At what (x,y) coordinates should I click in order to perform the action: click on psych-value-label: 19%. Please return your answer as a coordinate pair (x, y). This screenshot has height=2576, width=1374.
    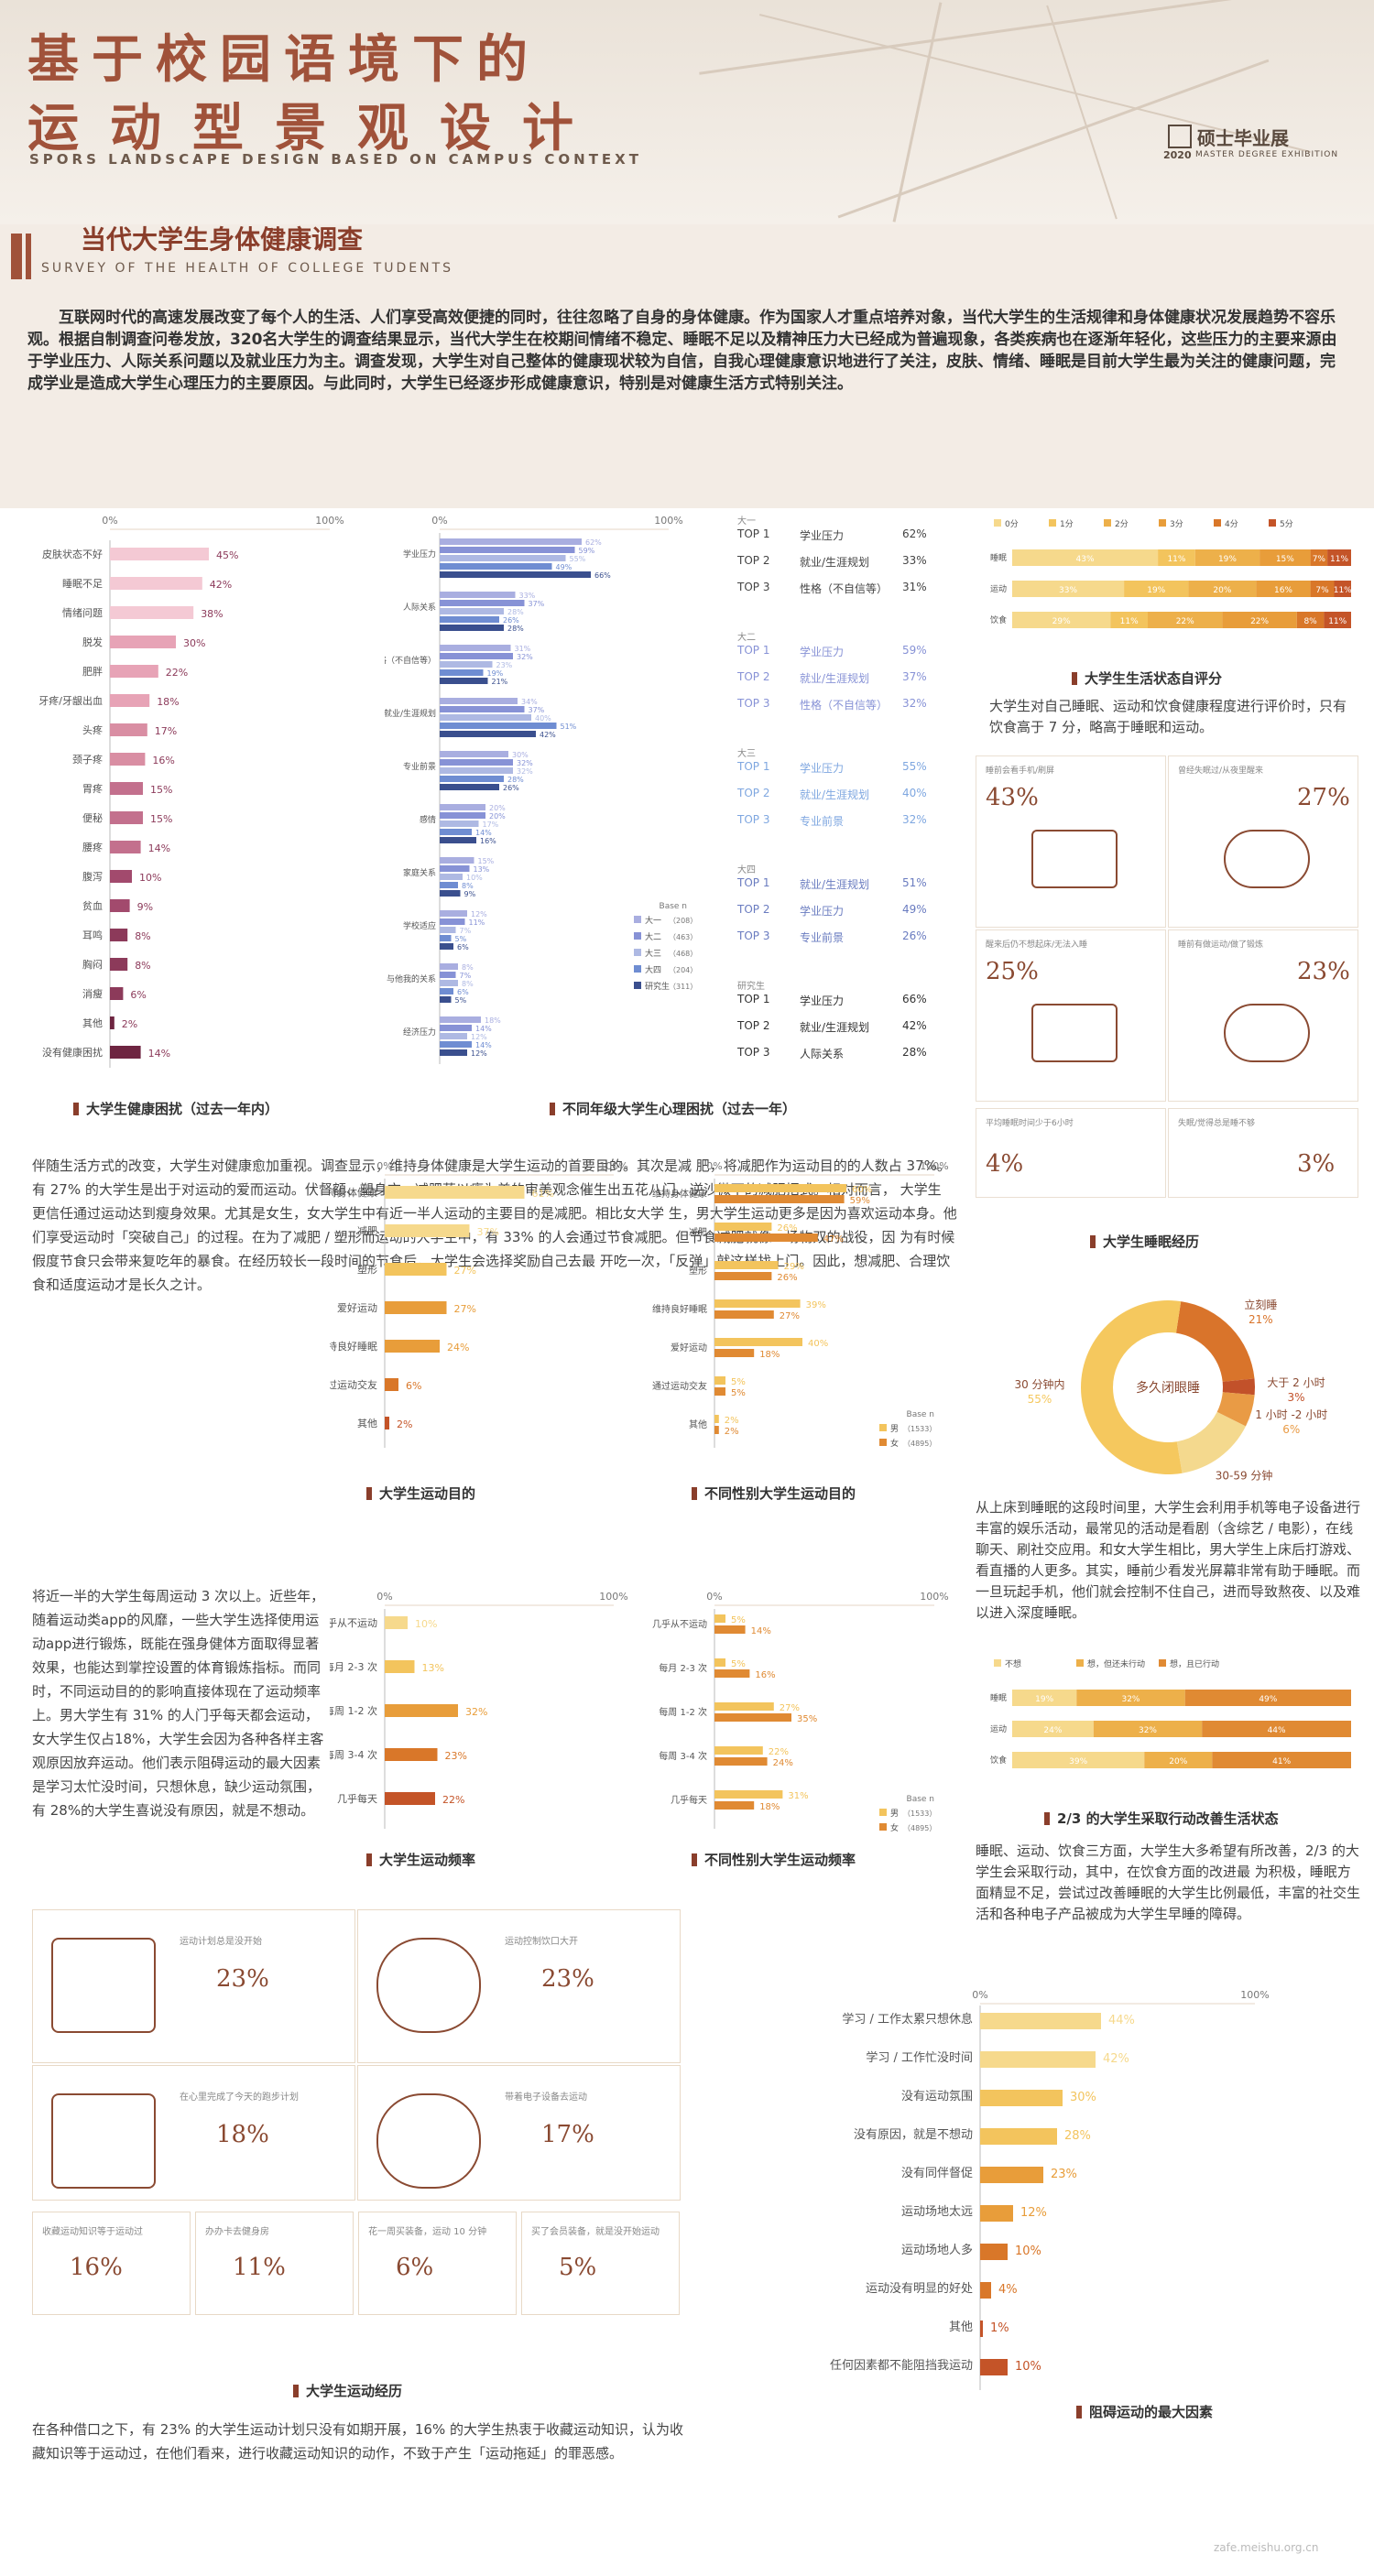
    Looking at the image, I should click on (495, 673).